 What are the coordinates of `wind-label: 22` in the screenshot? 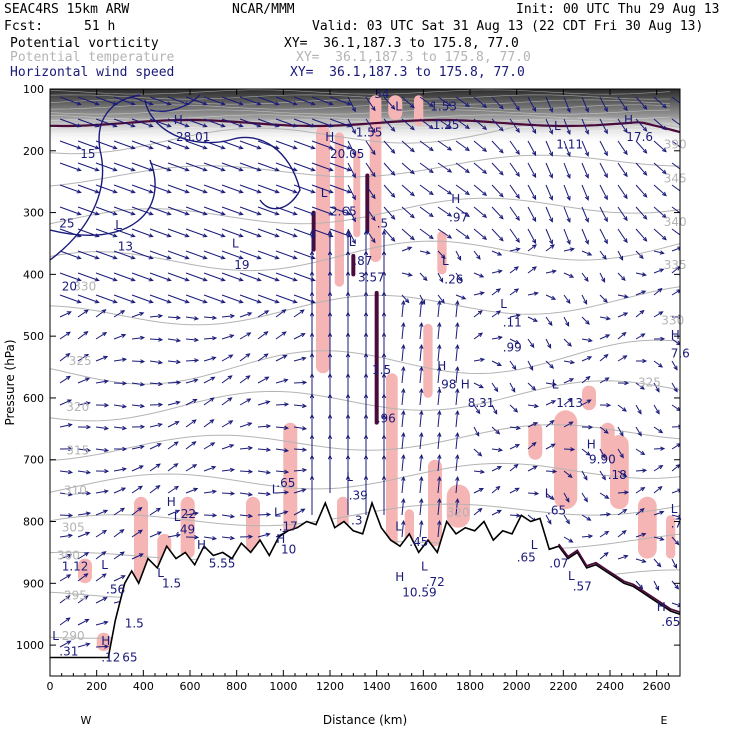 It's located at (188, 514).